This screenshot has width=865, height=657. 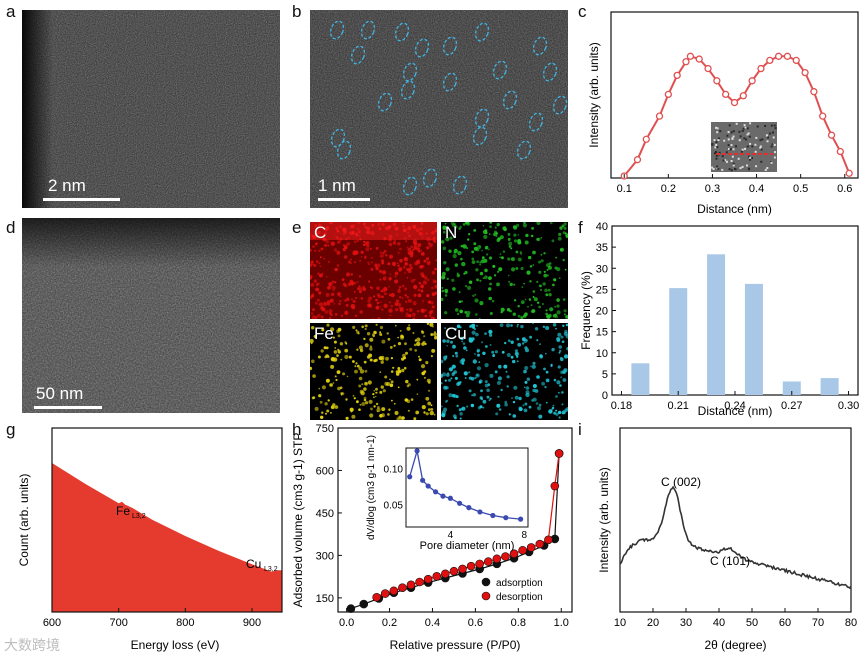 What do you see at coordinates (68, 407) in the screenshot?
I see `scalebar-d` at bounding box center [68, 407].